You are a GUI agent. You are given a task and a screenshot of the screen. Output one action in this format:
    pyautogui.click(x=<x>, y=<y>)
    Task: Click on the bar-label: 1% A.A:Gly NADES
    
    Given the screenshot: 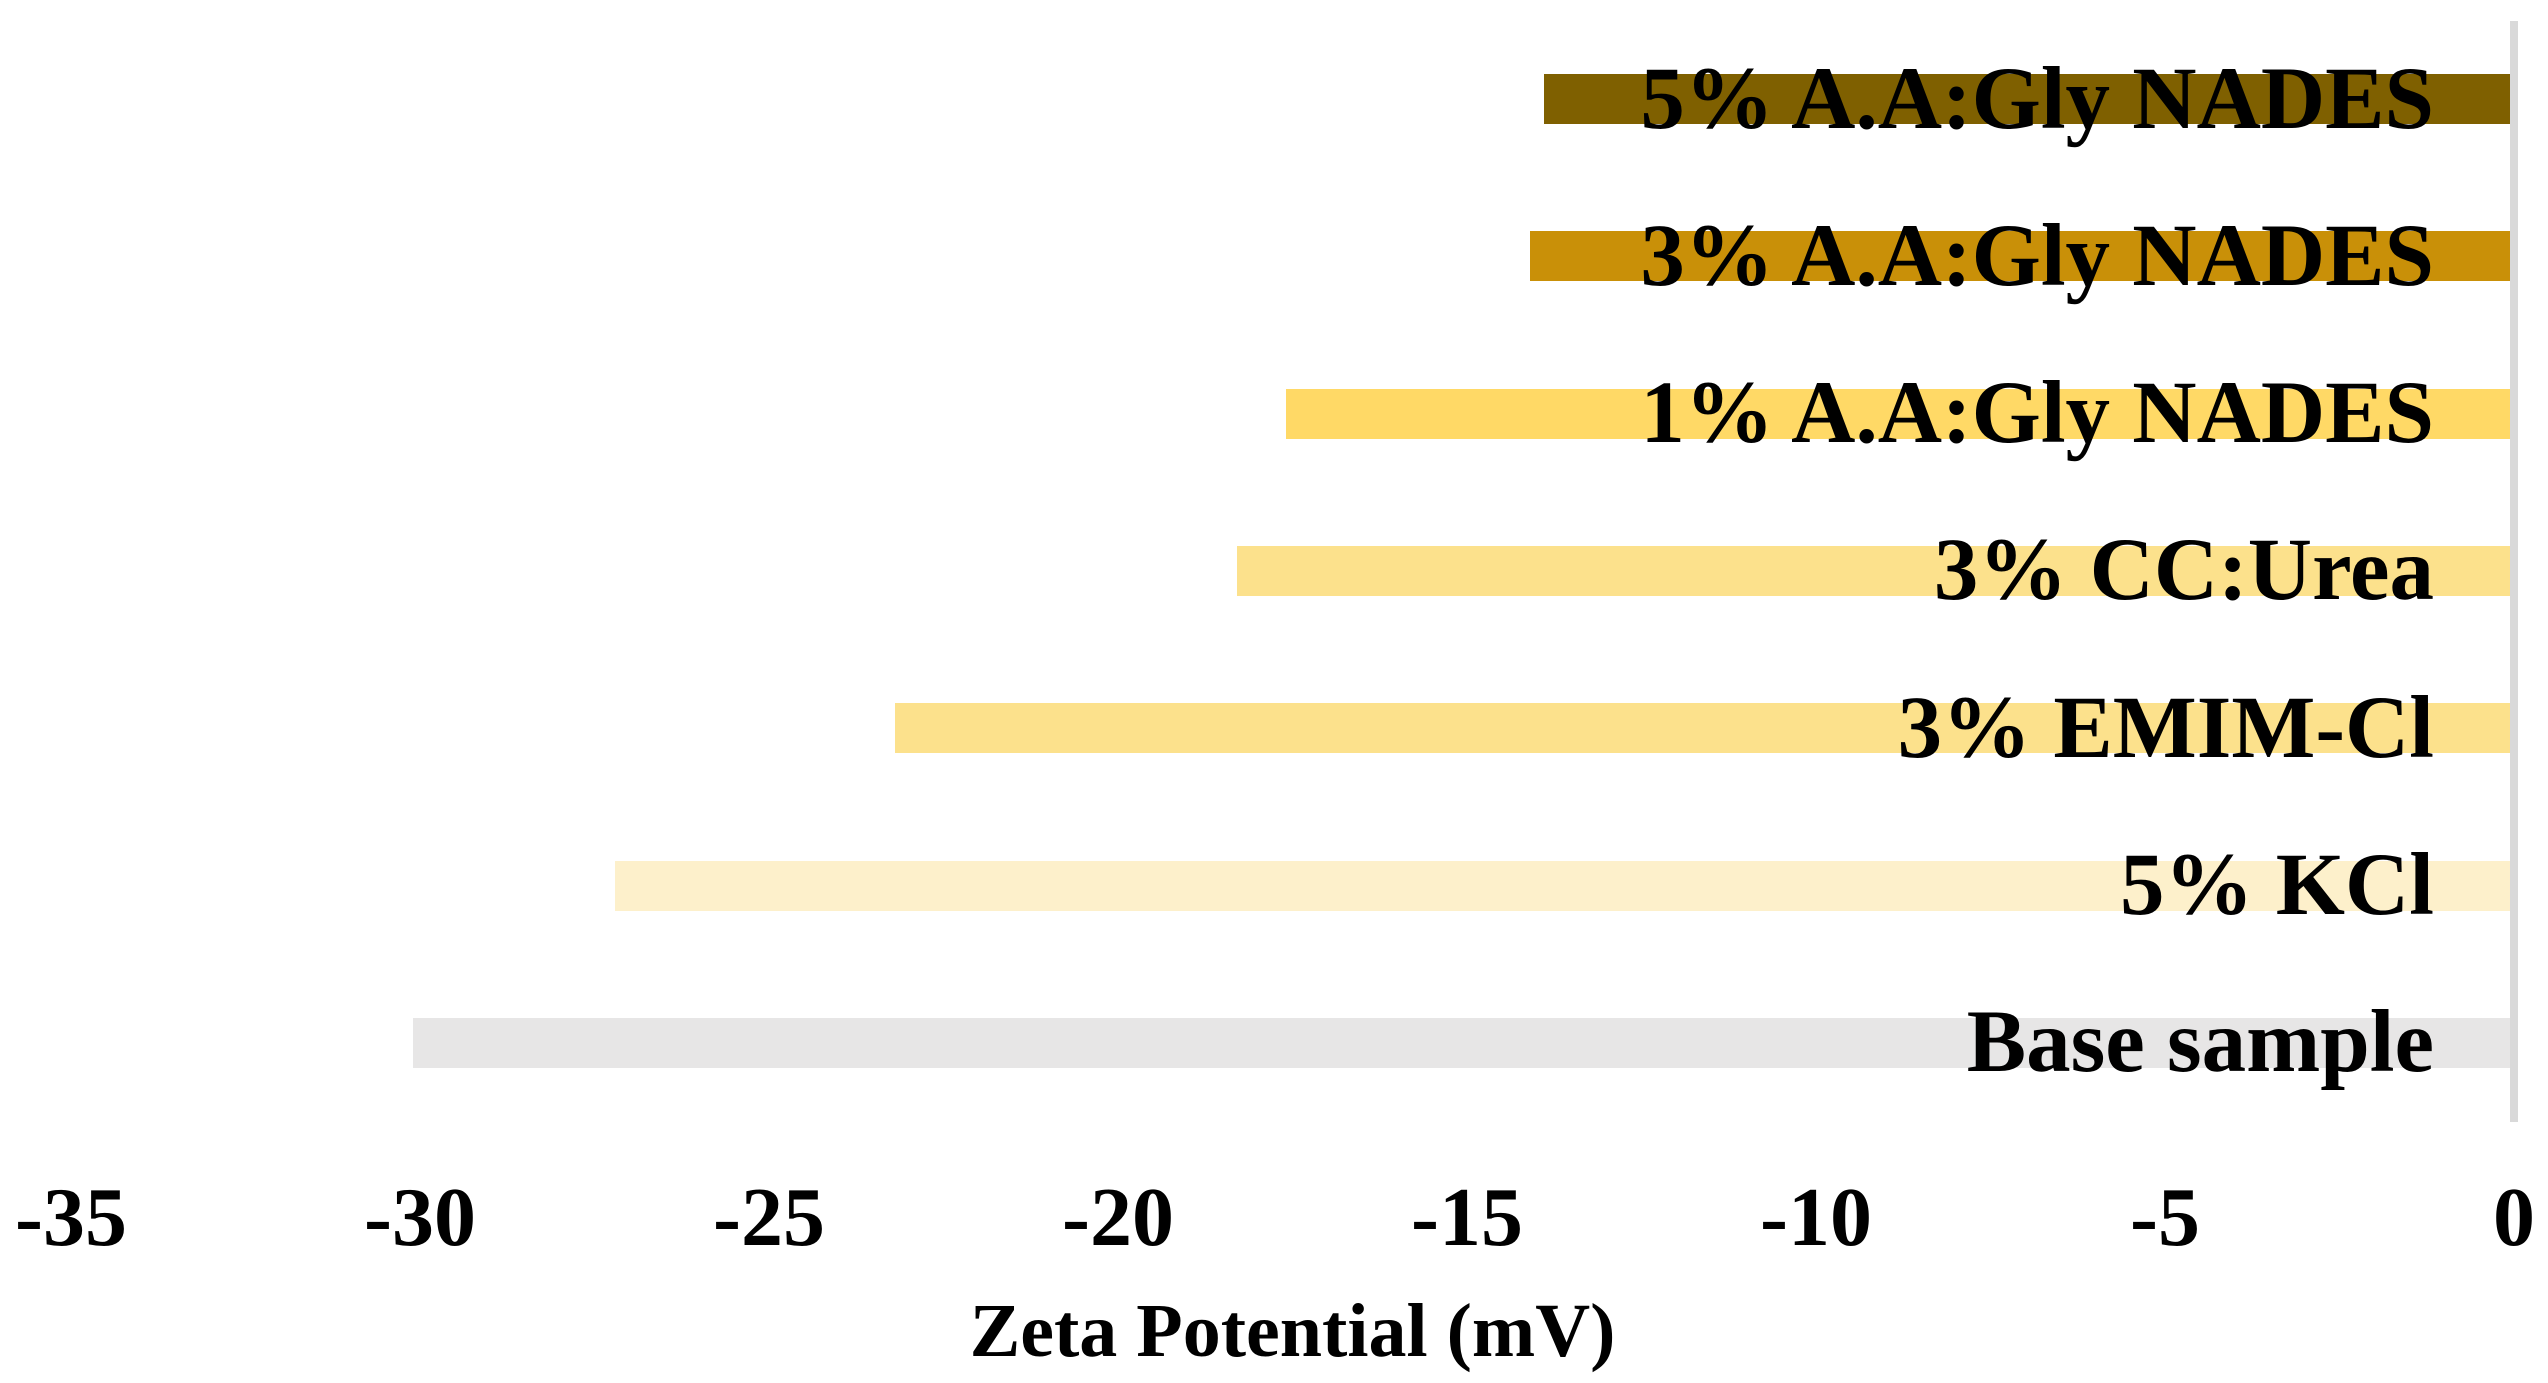 What is the action you would take?
    pyautogui.click(x=2037, y=413)
    